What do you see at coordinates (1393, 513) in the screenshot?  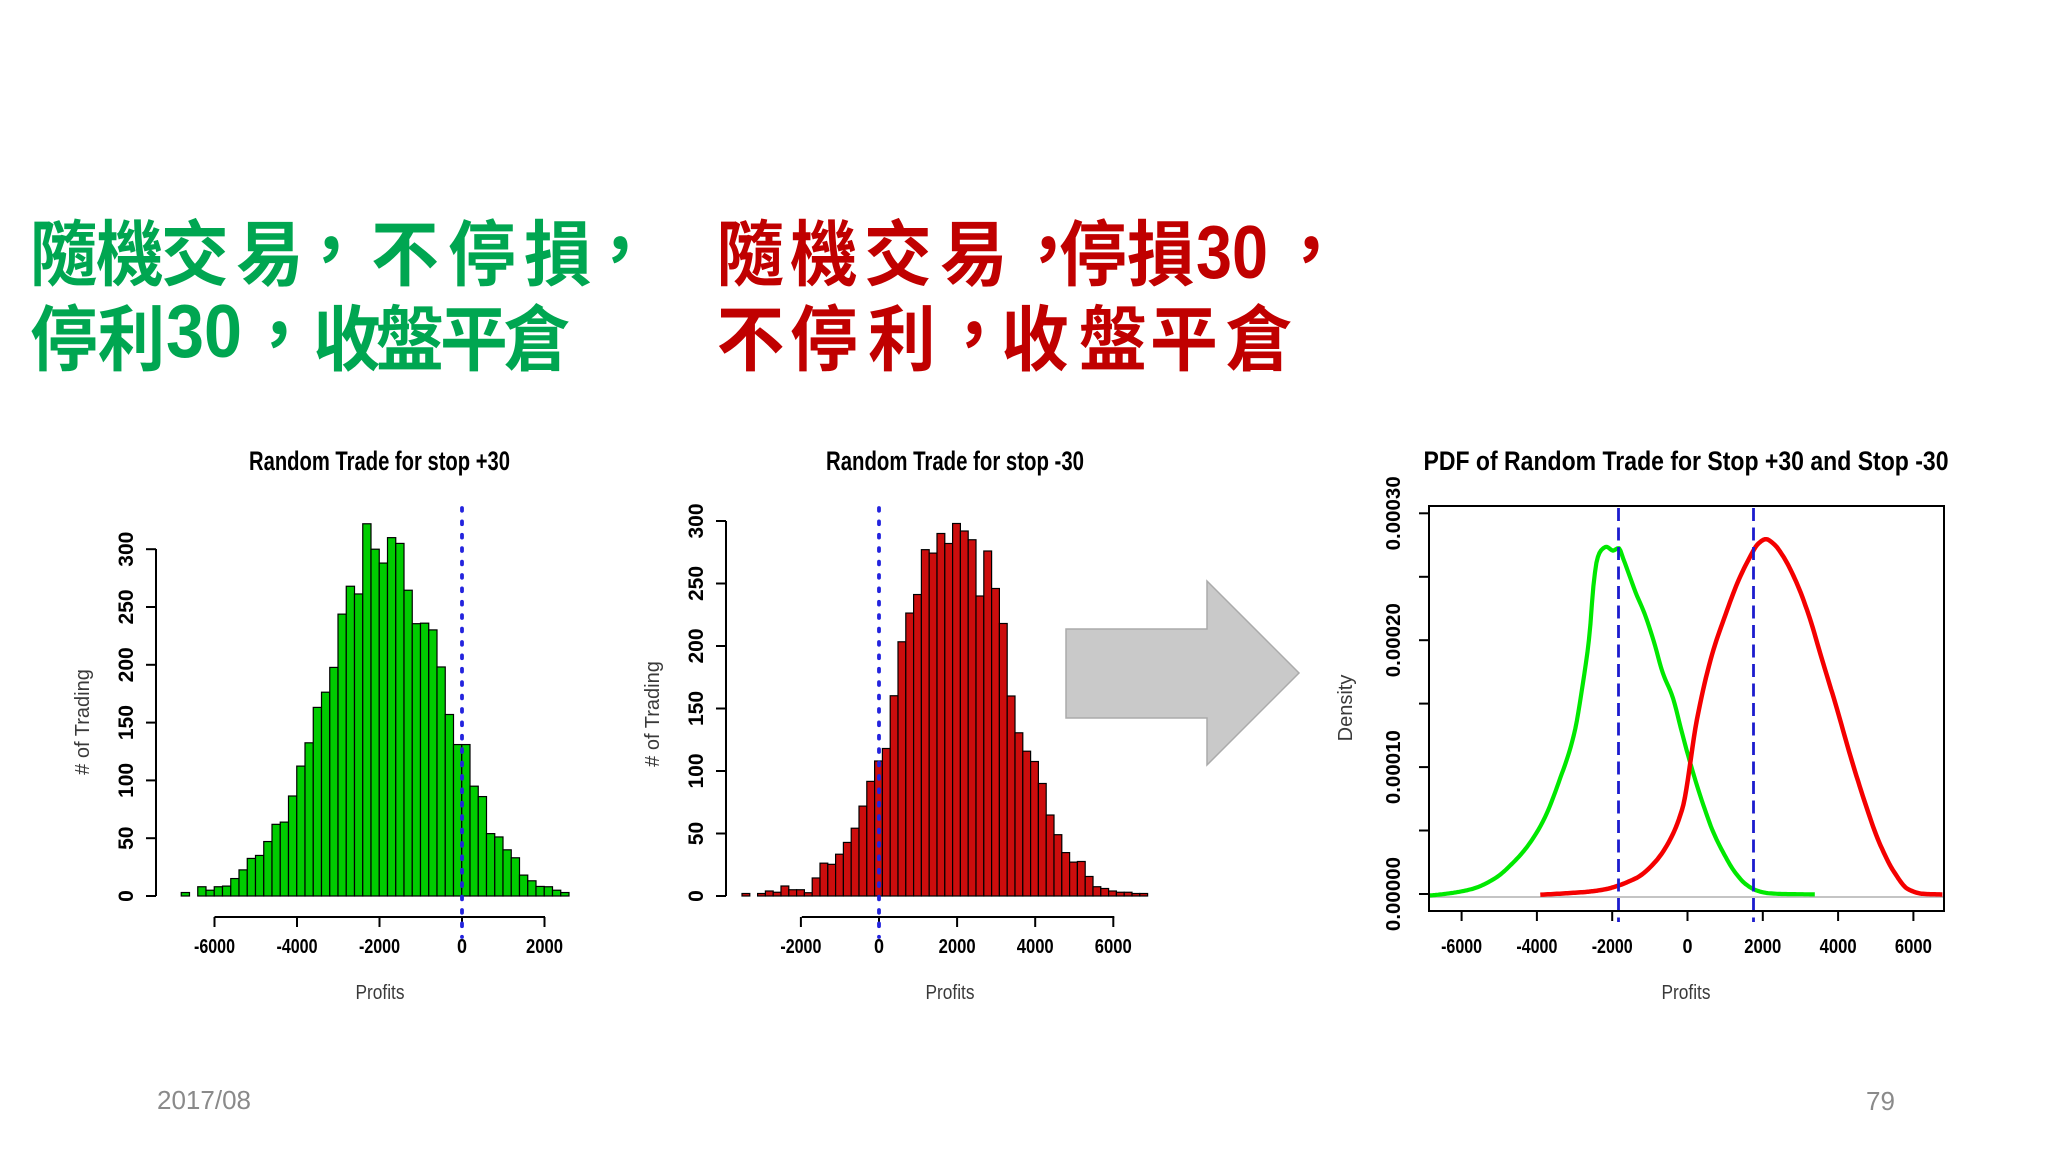 I see `svg-text: 0.00030` at bounding box center [1393, 513].